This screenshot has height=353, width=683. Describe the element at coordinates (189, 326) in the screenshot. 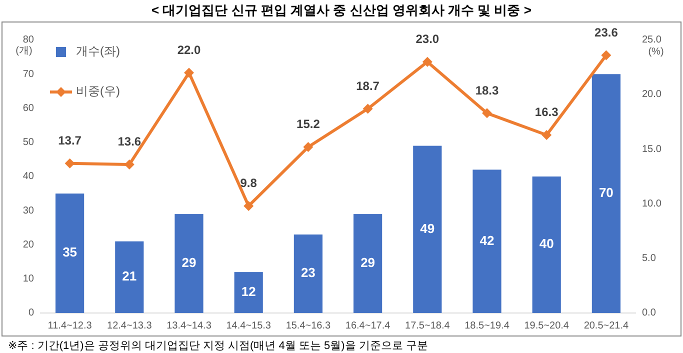

I see `x-tick-label: 13.4~14.3` at that location.